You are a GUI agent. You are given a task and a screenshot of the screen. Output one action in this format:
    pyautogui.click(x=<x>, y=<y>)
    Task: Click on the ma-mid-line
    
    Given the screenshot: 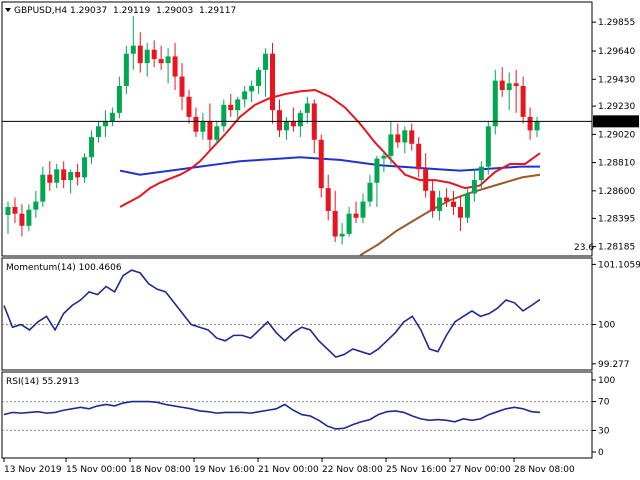 What is the action you would take?
    pyautogui.click(x=329, y=166)
    